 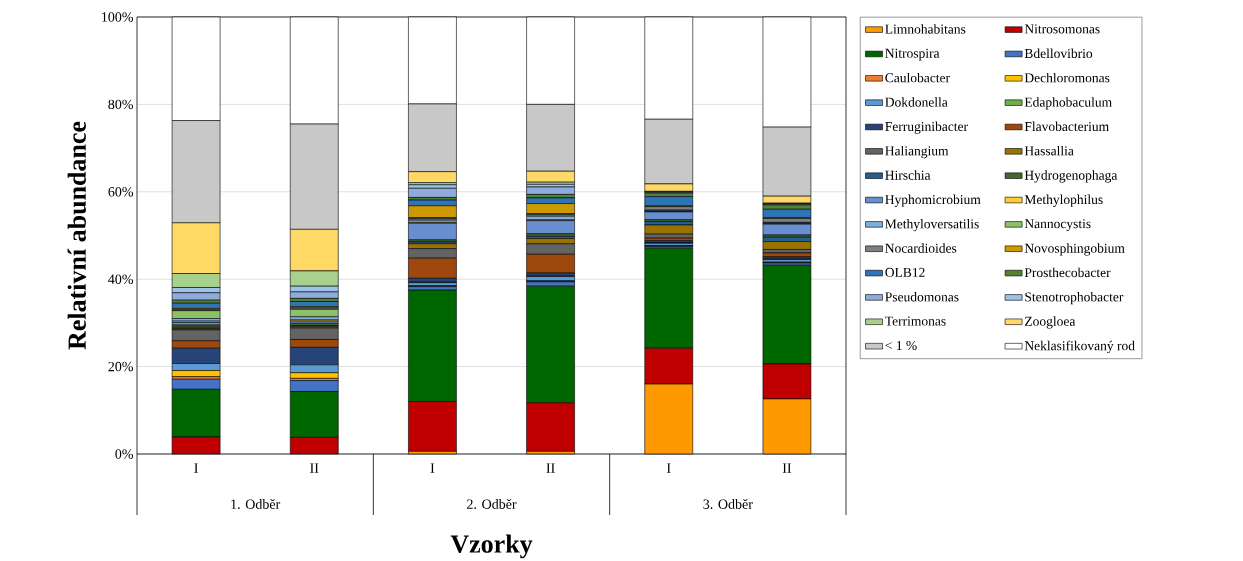 I want to click on legend-label: Bdellovibrio, so click(x=1058, y=53).